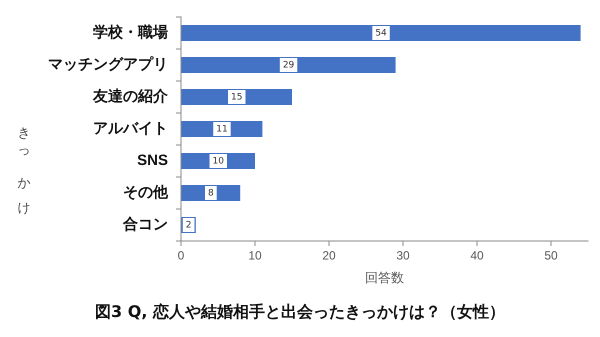  I want to click on y-tick-label: マッチングアプリ, so click(108, 65).